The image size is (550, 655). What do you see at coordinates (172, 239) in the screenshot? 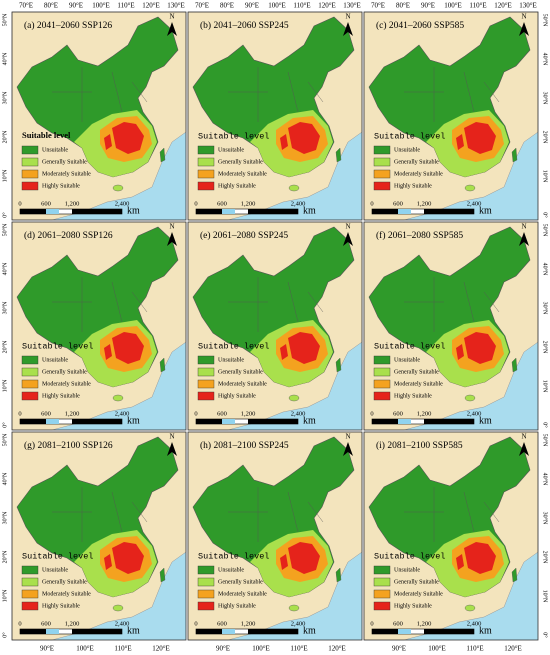
I see `north-arrow` at bounding box center [172, 239].